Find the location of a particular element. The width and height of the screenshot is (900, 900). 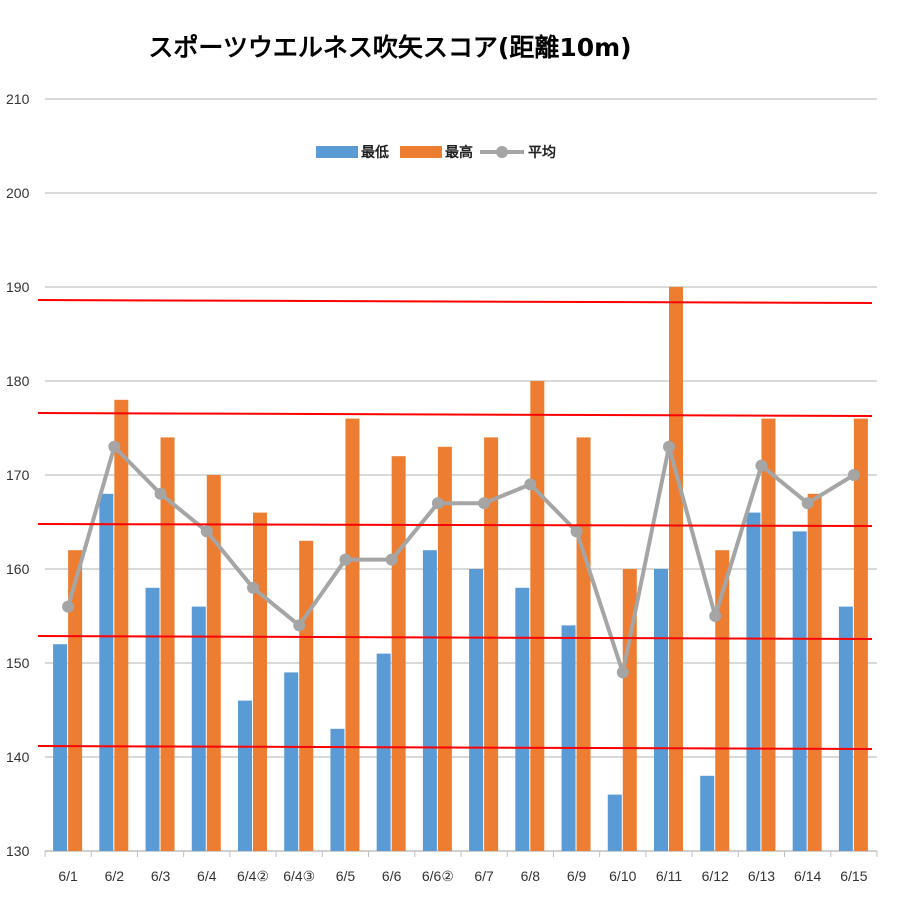

legend-swatch-marker is located at coordinates (502, 152).